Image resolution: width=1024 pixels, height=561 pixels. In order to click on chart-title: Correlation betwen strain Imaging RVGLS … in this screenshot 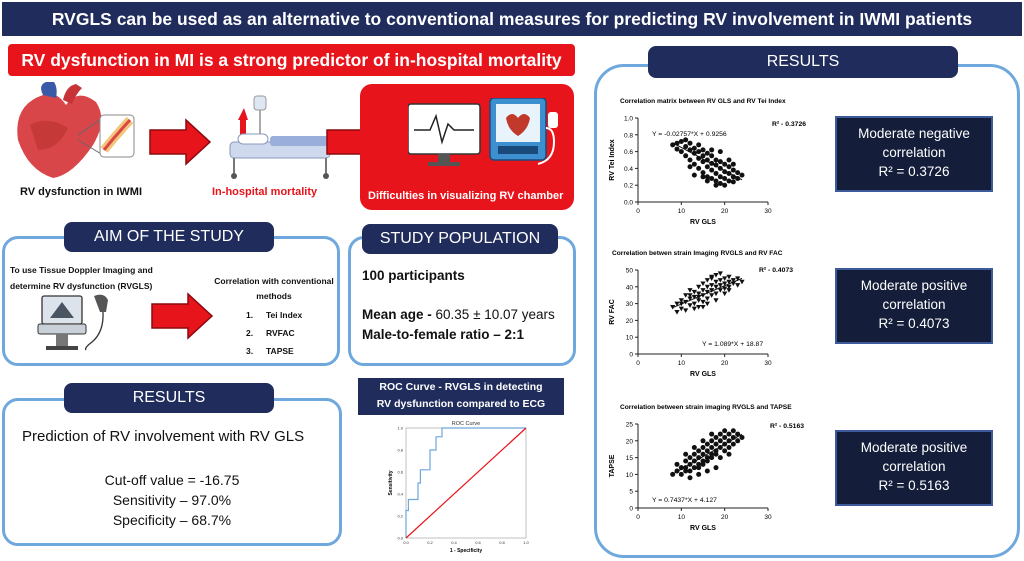, I will do `click(697, 253)`.